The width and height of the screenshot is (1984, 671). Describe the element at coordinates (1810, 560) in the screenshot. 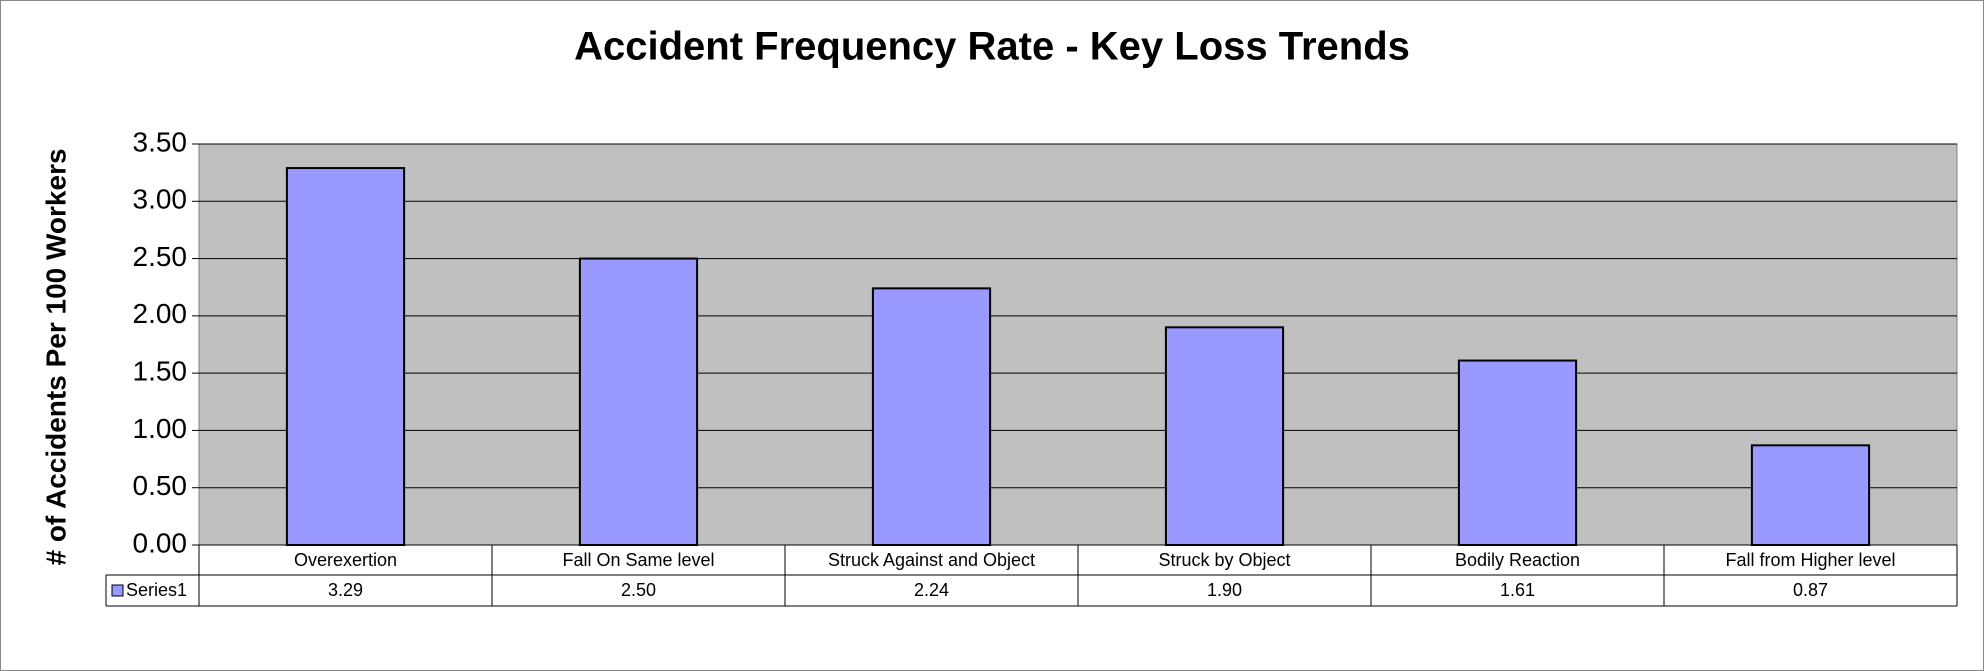

I see `x-tick-label: Fall from Higher level` at that location.